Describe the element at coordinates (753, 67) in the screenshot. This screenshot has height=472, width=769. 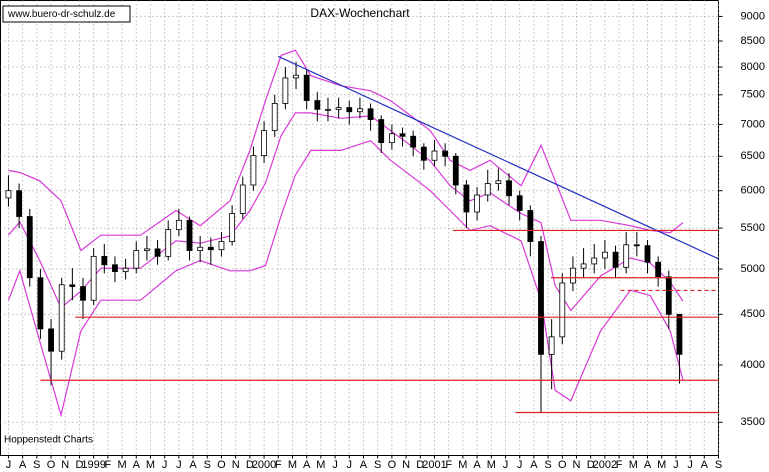
I see `y-tick-label: 8000` at that location.